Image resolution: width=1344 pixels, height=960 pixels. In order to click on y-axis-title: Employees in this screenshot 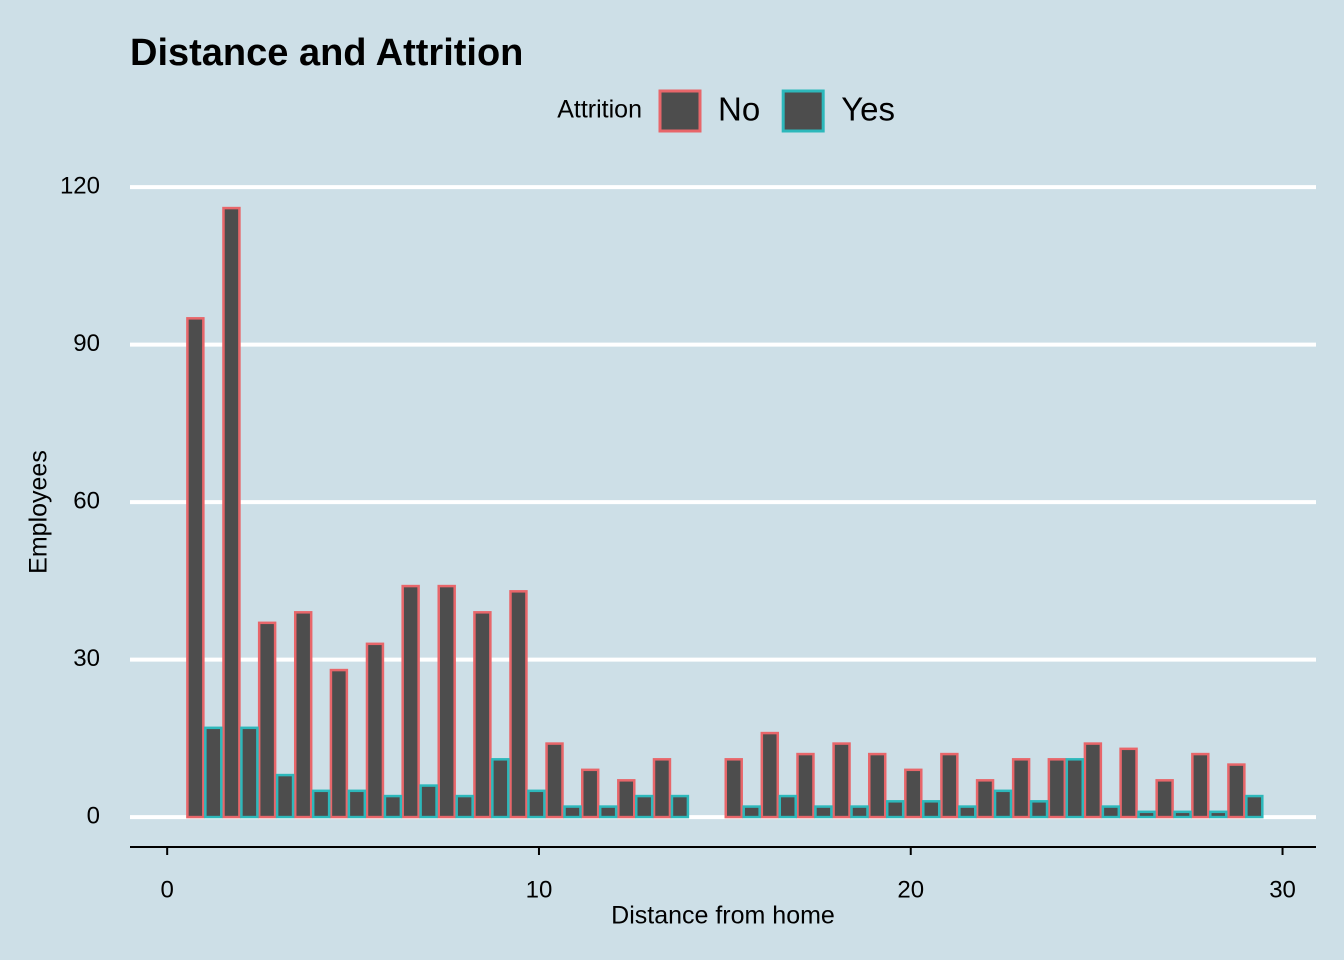, I will do `click(39, 512)`.